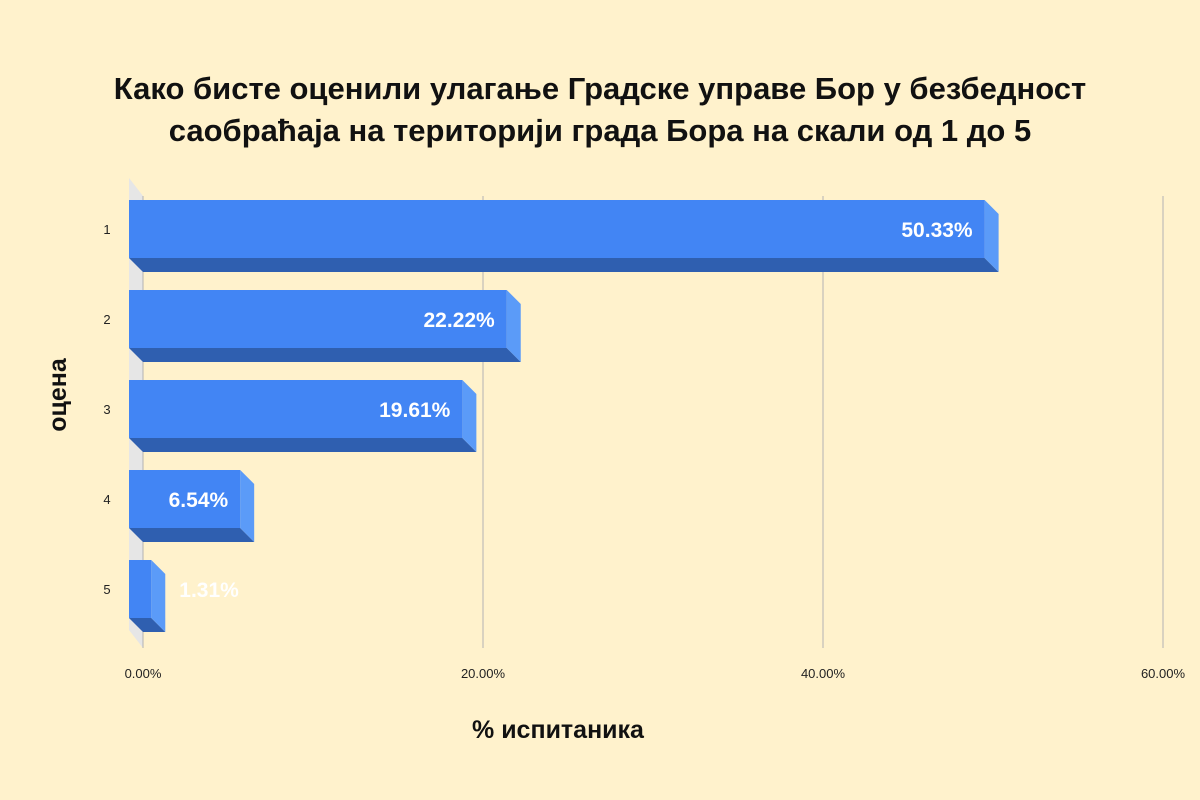  I want to click on x-tick-label-3: 60.00%, so click(1163, 673).